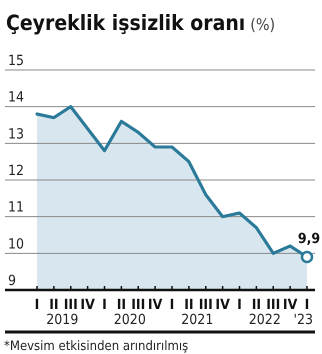 The image size is (322, 354). What do you see at coordinates (96, 346) in the screenshot?
I see `text: *Mevsim etkisinden arındırılmış` at bounding box center [96, 346].